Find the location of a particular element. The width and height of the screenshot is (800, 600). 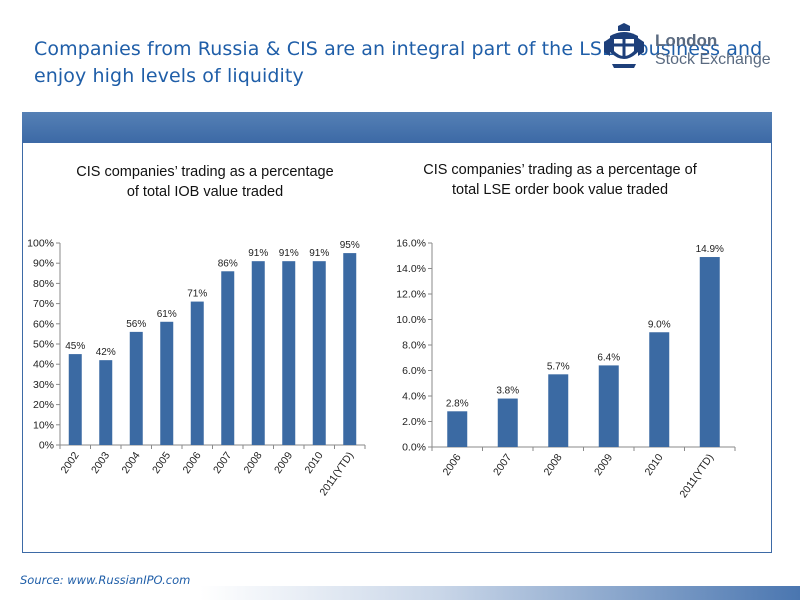

source-note: Source: www.RussianIPO.com is located at coordinates (105, 580).